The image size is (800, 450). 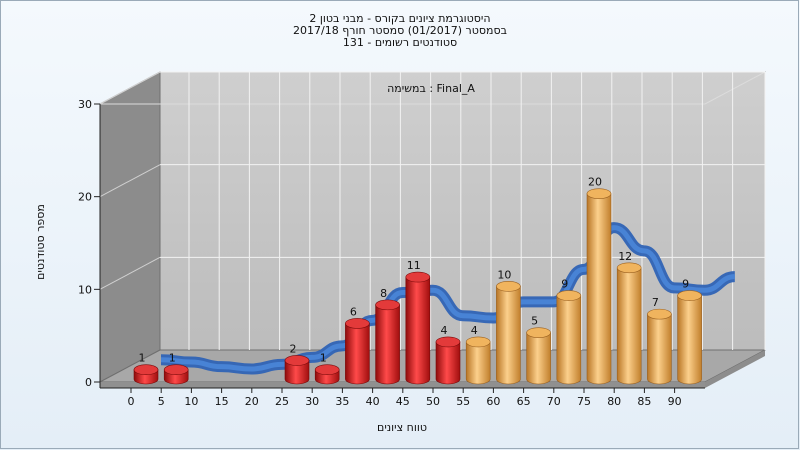 What do you see at coordinates (85, 197) in the screenshot?
I see `y-tick-label: 20` at bounding box center [85, 197].